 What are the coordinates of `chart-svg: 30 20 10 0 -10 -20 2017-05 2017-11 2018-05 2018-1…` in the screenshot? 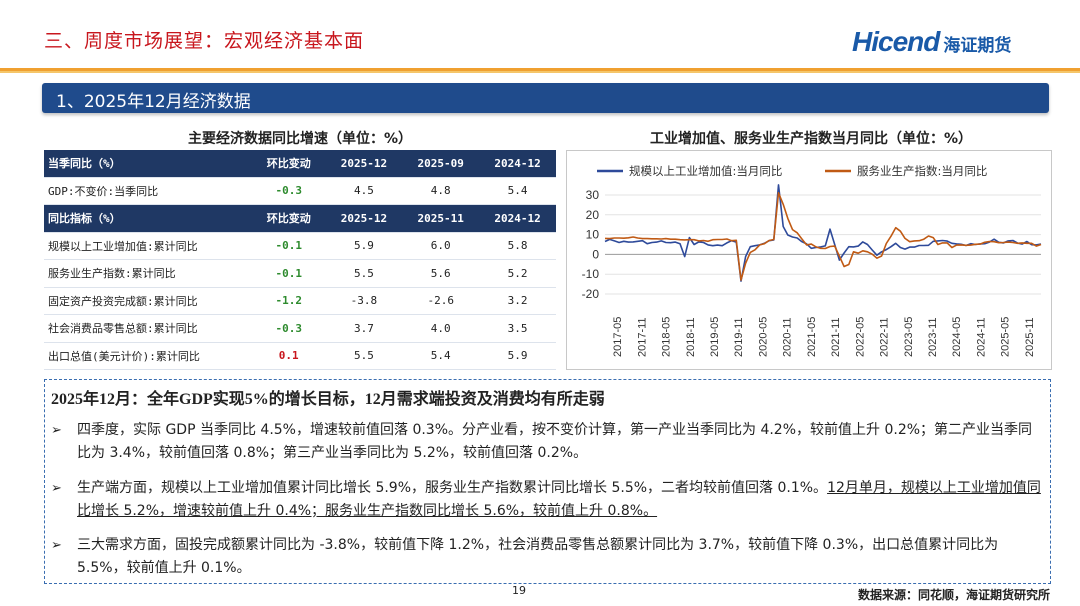 It's located at (812, 260).